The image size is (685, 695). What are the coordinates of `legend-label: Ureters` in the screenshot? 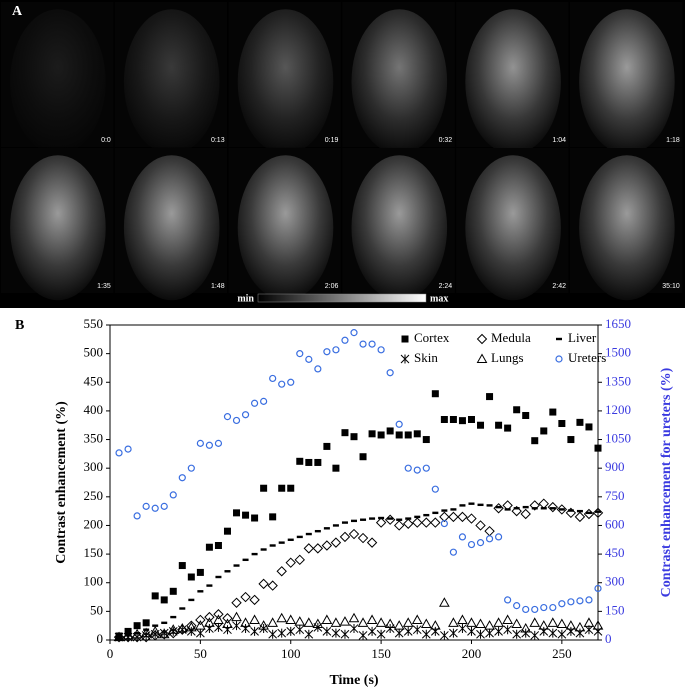 It's located at (587, 357).